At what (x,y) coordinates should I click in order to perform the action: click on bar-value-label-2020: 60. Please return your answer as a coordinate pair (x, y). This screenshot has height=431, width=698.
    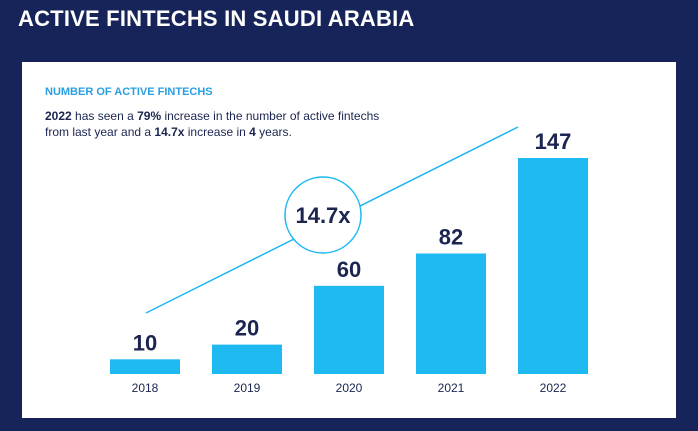
    Looking at the image, I should click on (349, 269).